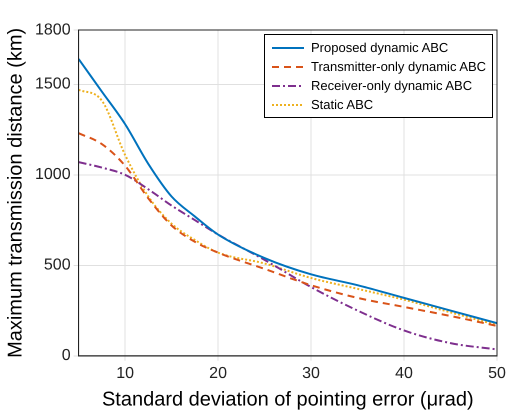 Image resolution: width=515 pixels, height=416 pixels. I want to click on x-tick-label: 10, so click(125, 373).